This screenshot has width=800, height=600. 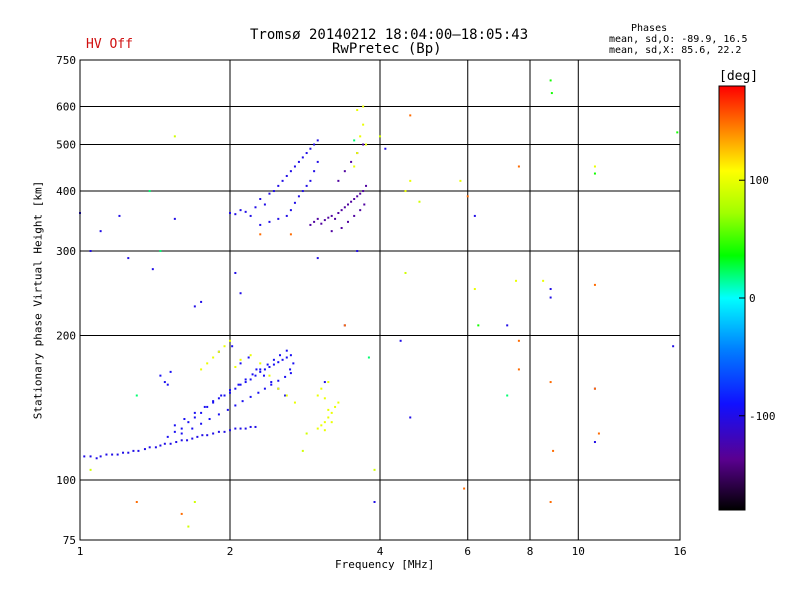 I want to click on x-tick-label: 2, so click(x=230, y=551).